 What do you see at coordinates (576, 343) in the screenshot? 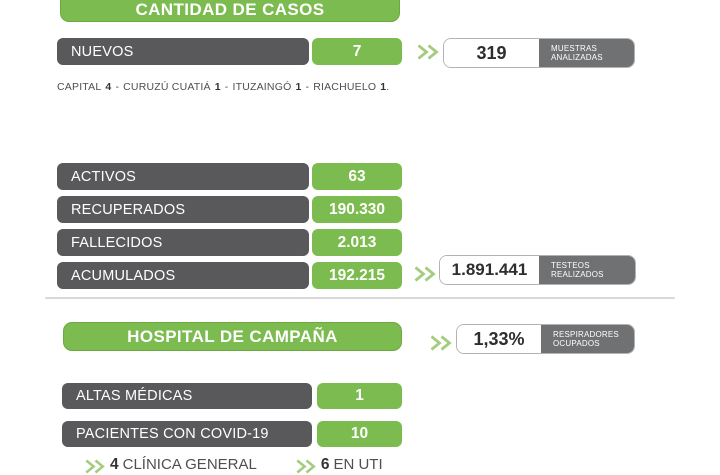
I see `respiradores-label-line2: OCUPADOS` at bounding box center [576, 343].